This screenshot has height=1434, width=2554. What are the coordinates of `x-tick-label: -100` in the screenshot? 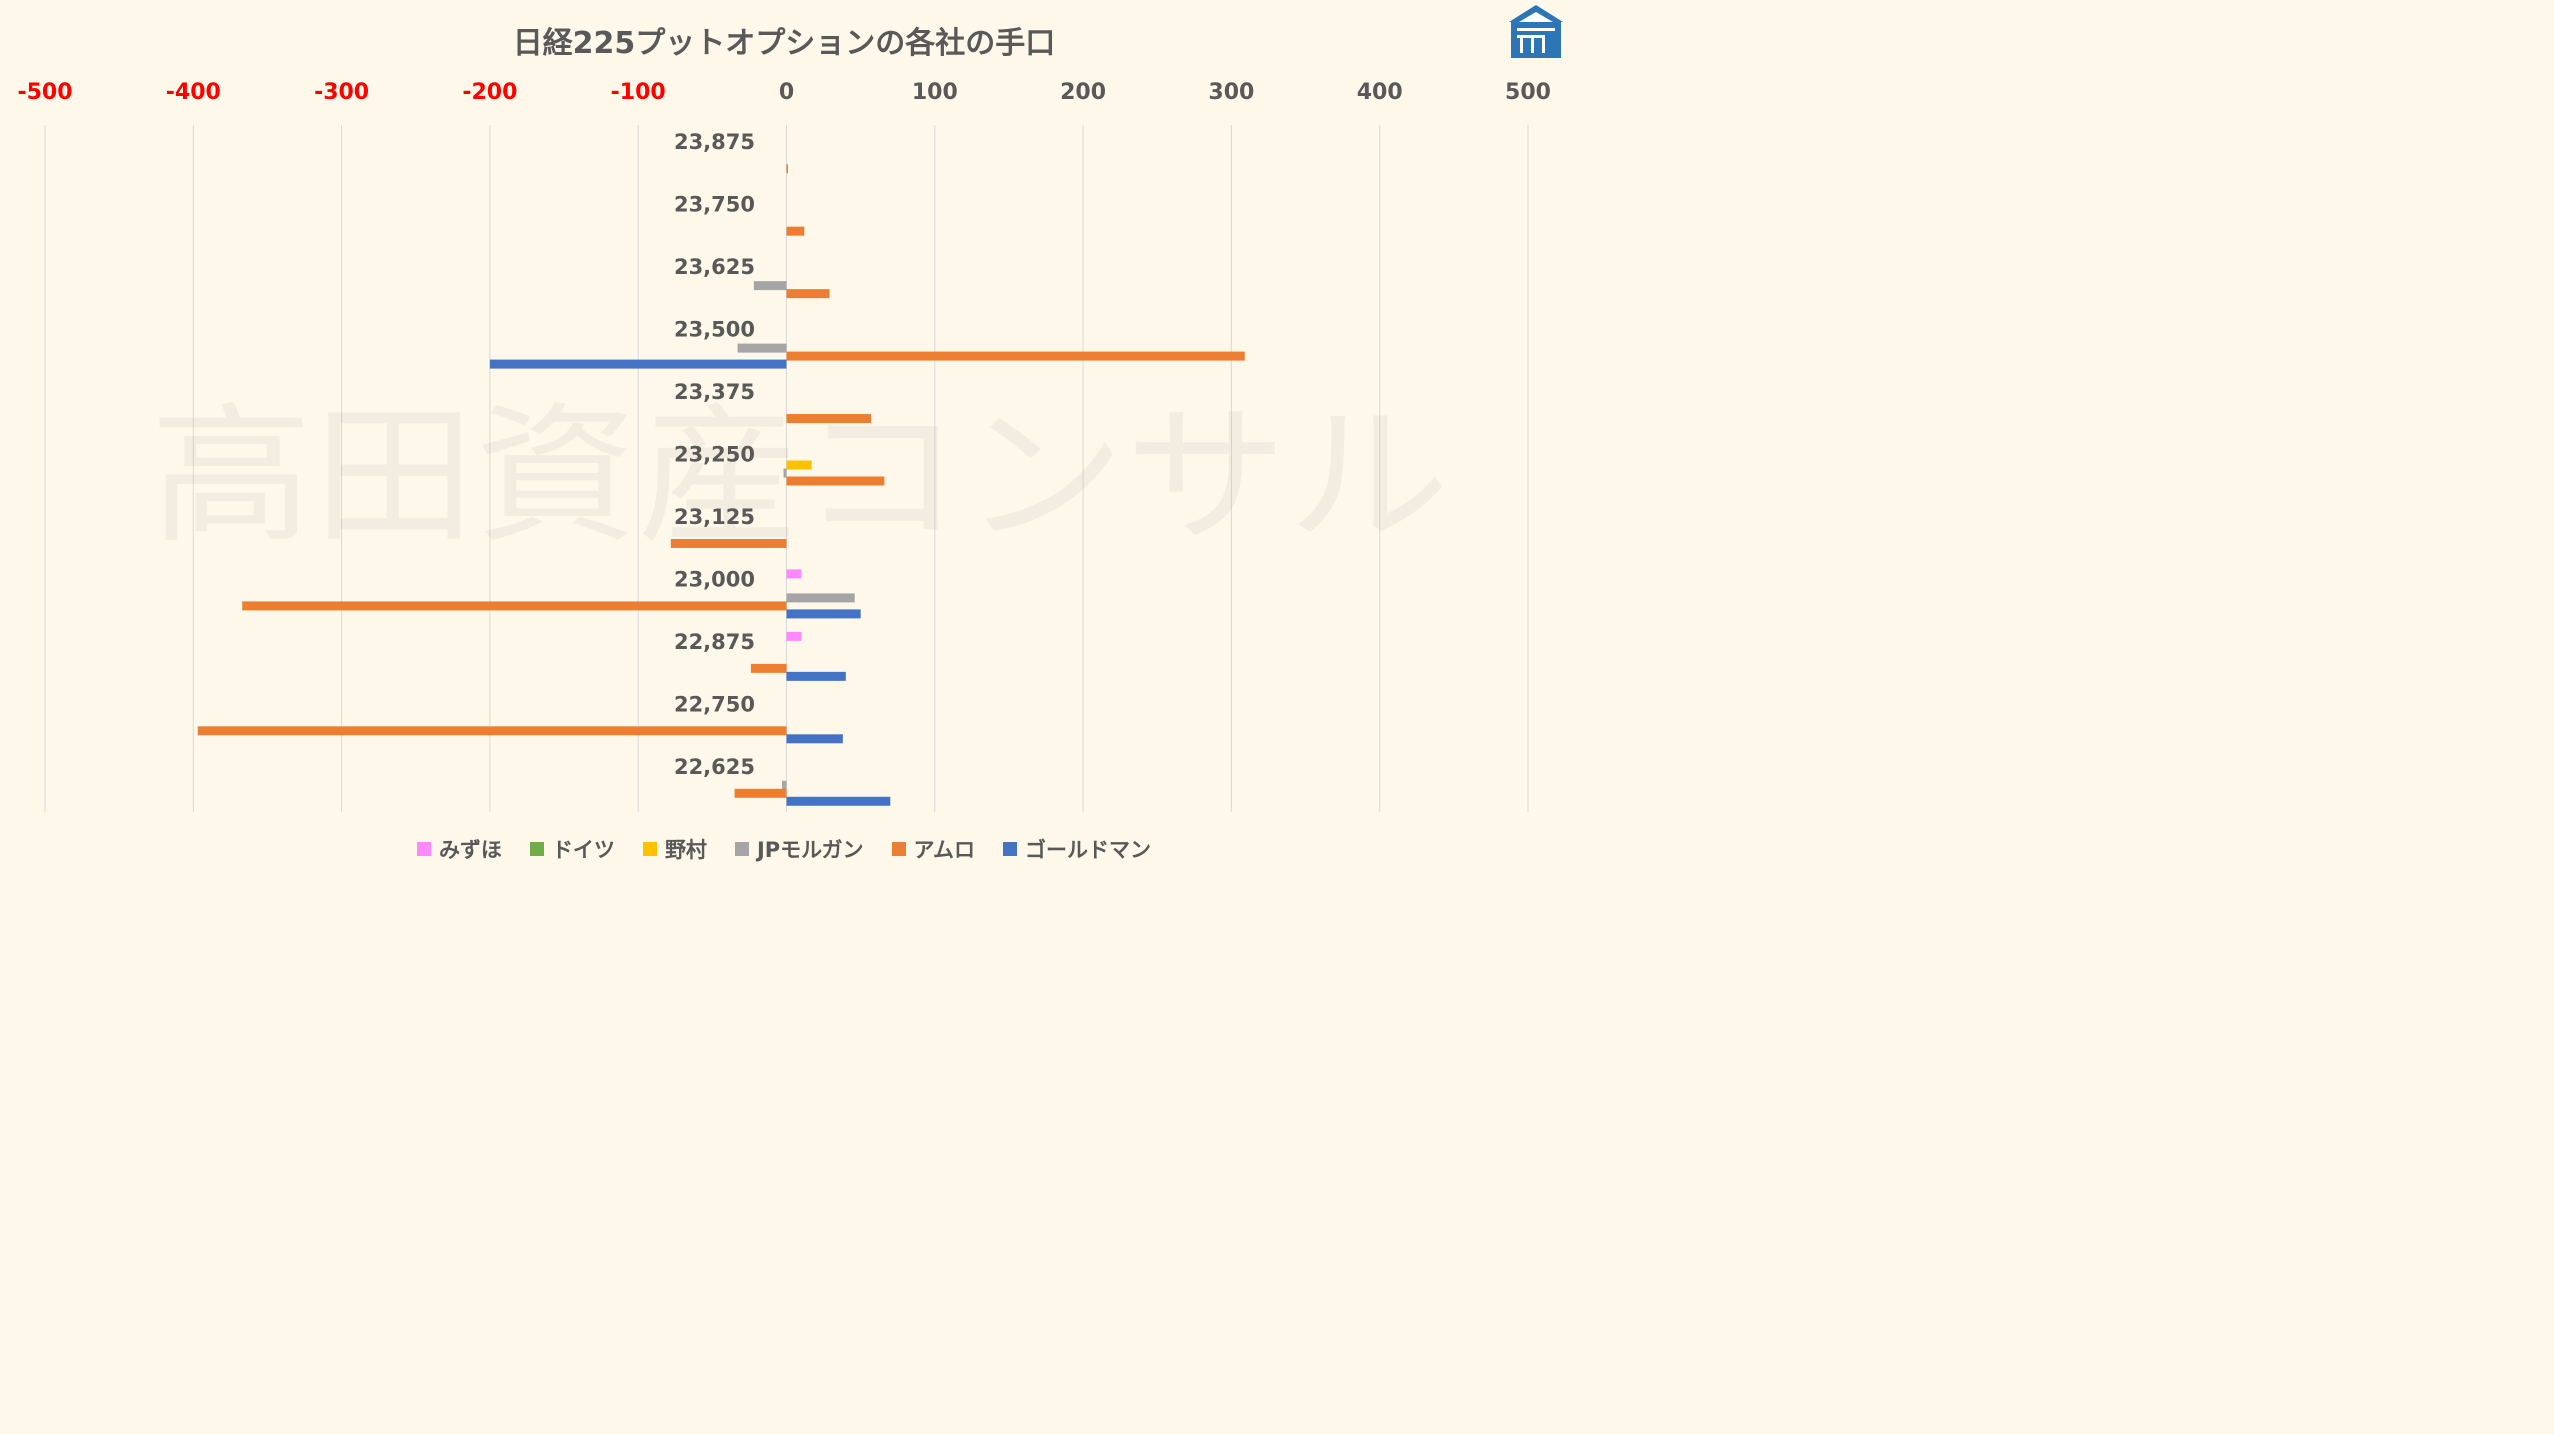 It's located at (638, 92).